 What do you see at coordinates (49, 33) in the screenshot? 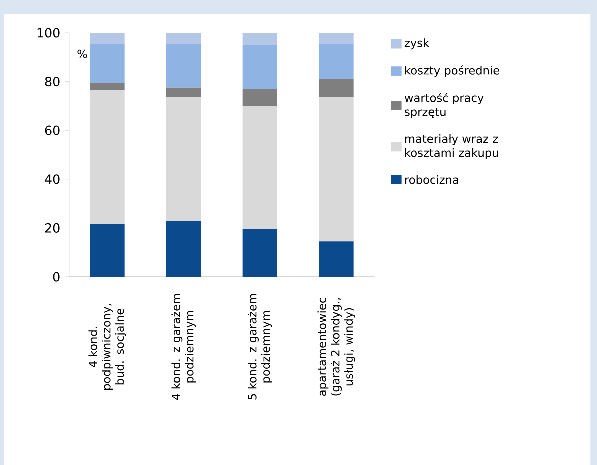
I see `y-tick-label: 100` at bounding box center [49, 33].